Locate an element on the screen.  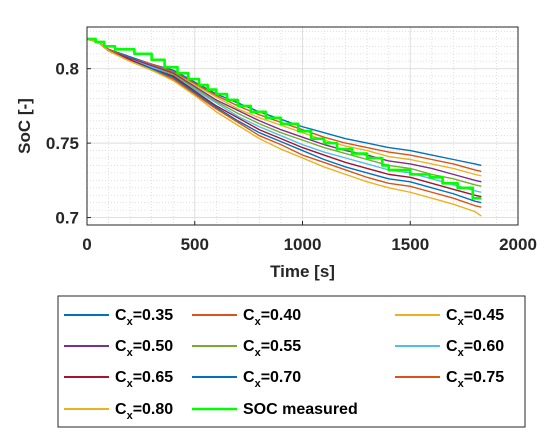
legend-label-4: Cx=0.55 is located at coordinates (272, 348).